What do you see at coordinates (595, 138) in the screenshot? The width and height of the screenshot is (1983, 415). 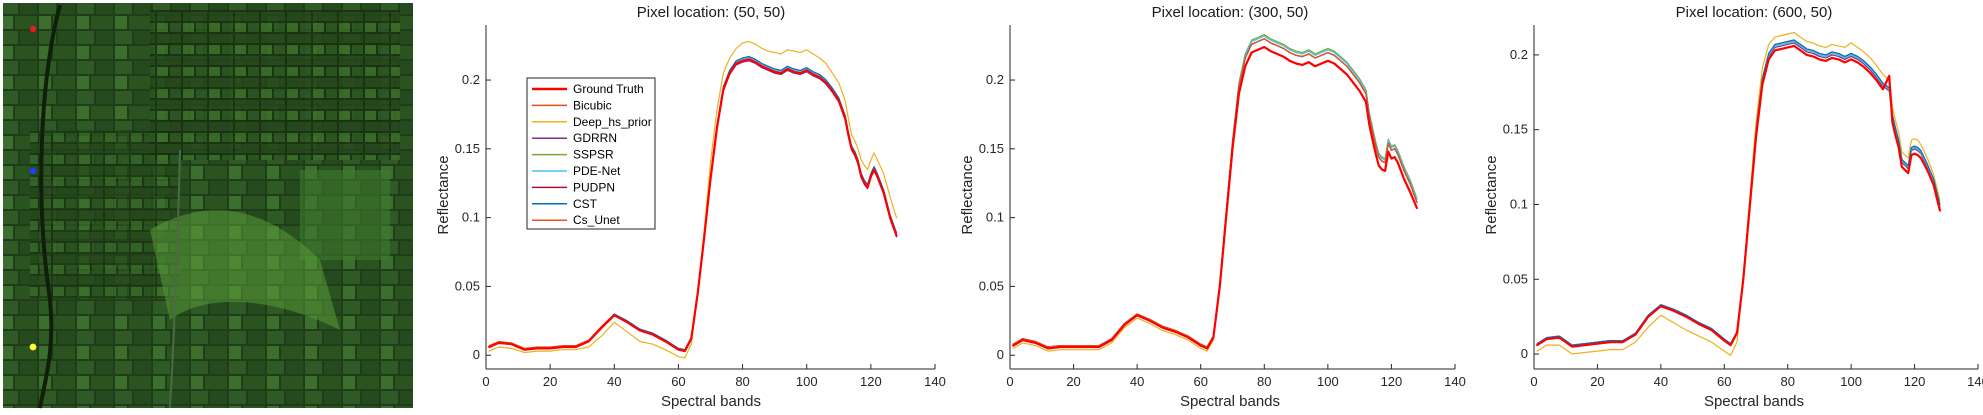 I see `legend-label-gdrrn: GDRRN` at bounding box center [595, 138].